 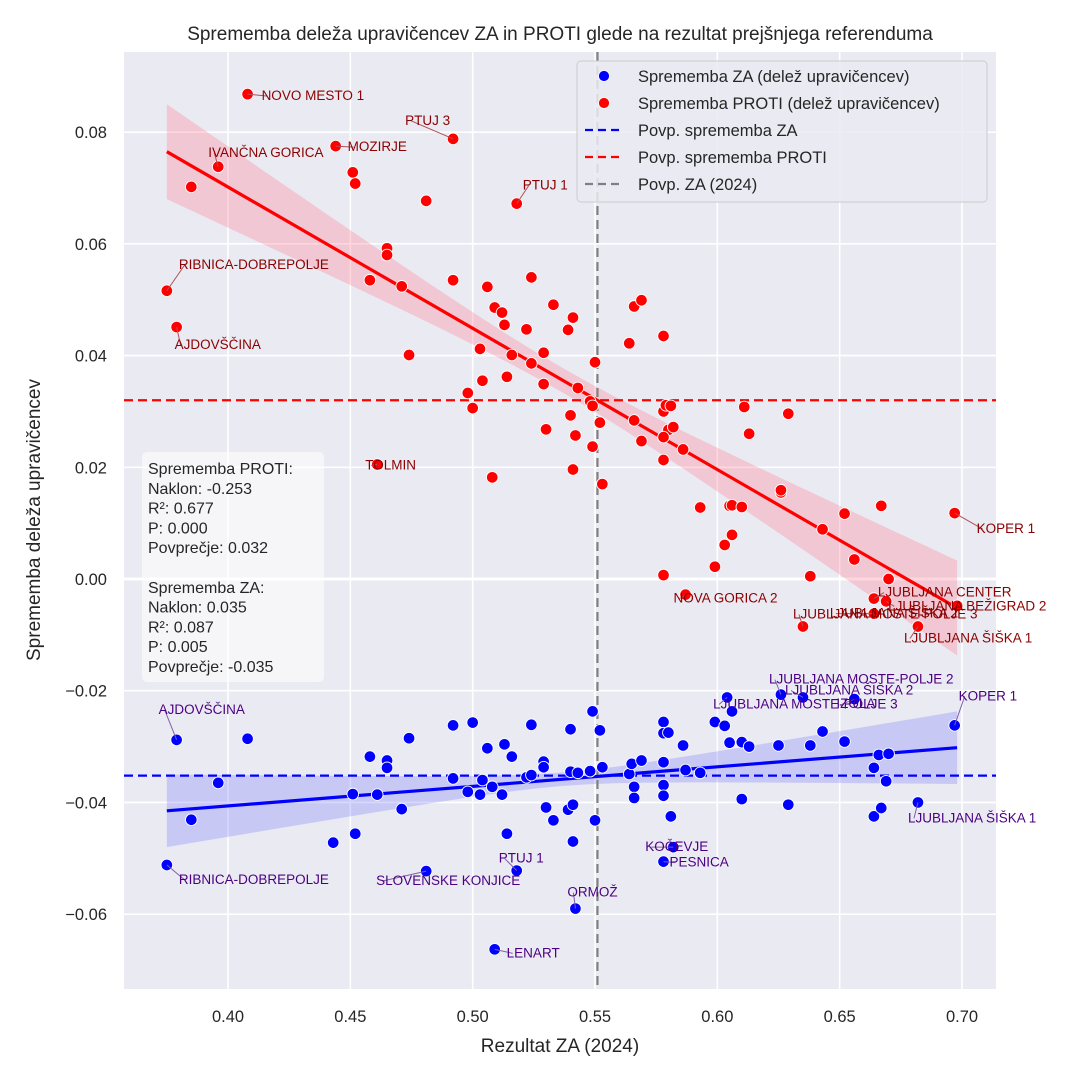 I want to click on y-axis-label: Sprememba deleža upravičencev, so click(x=34, y=520).